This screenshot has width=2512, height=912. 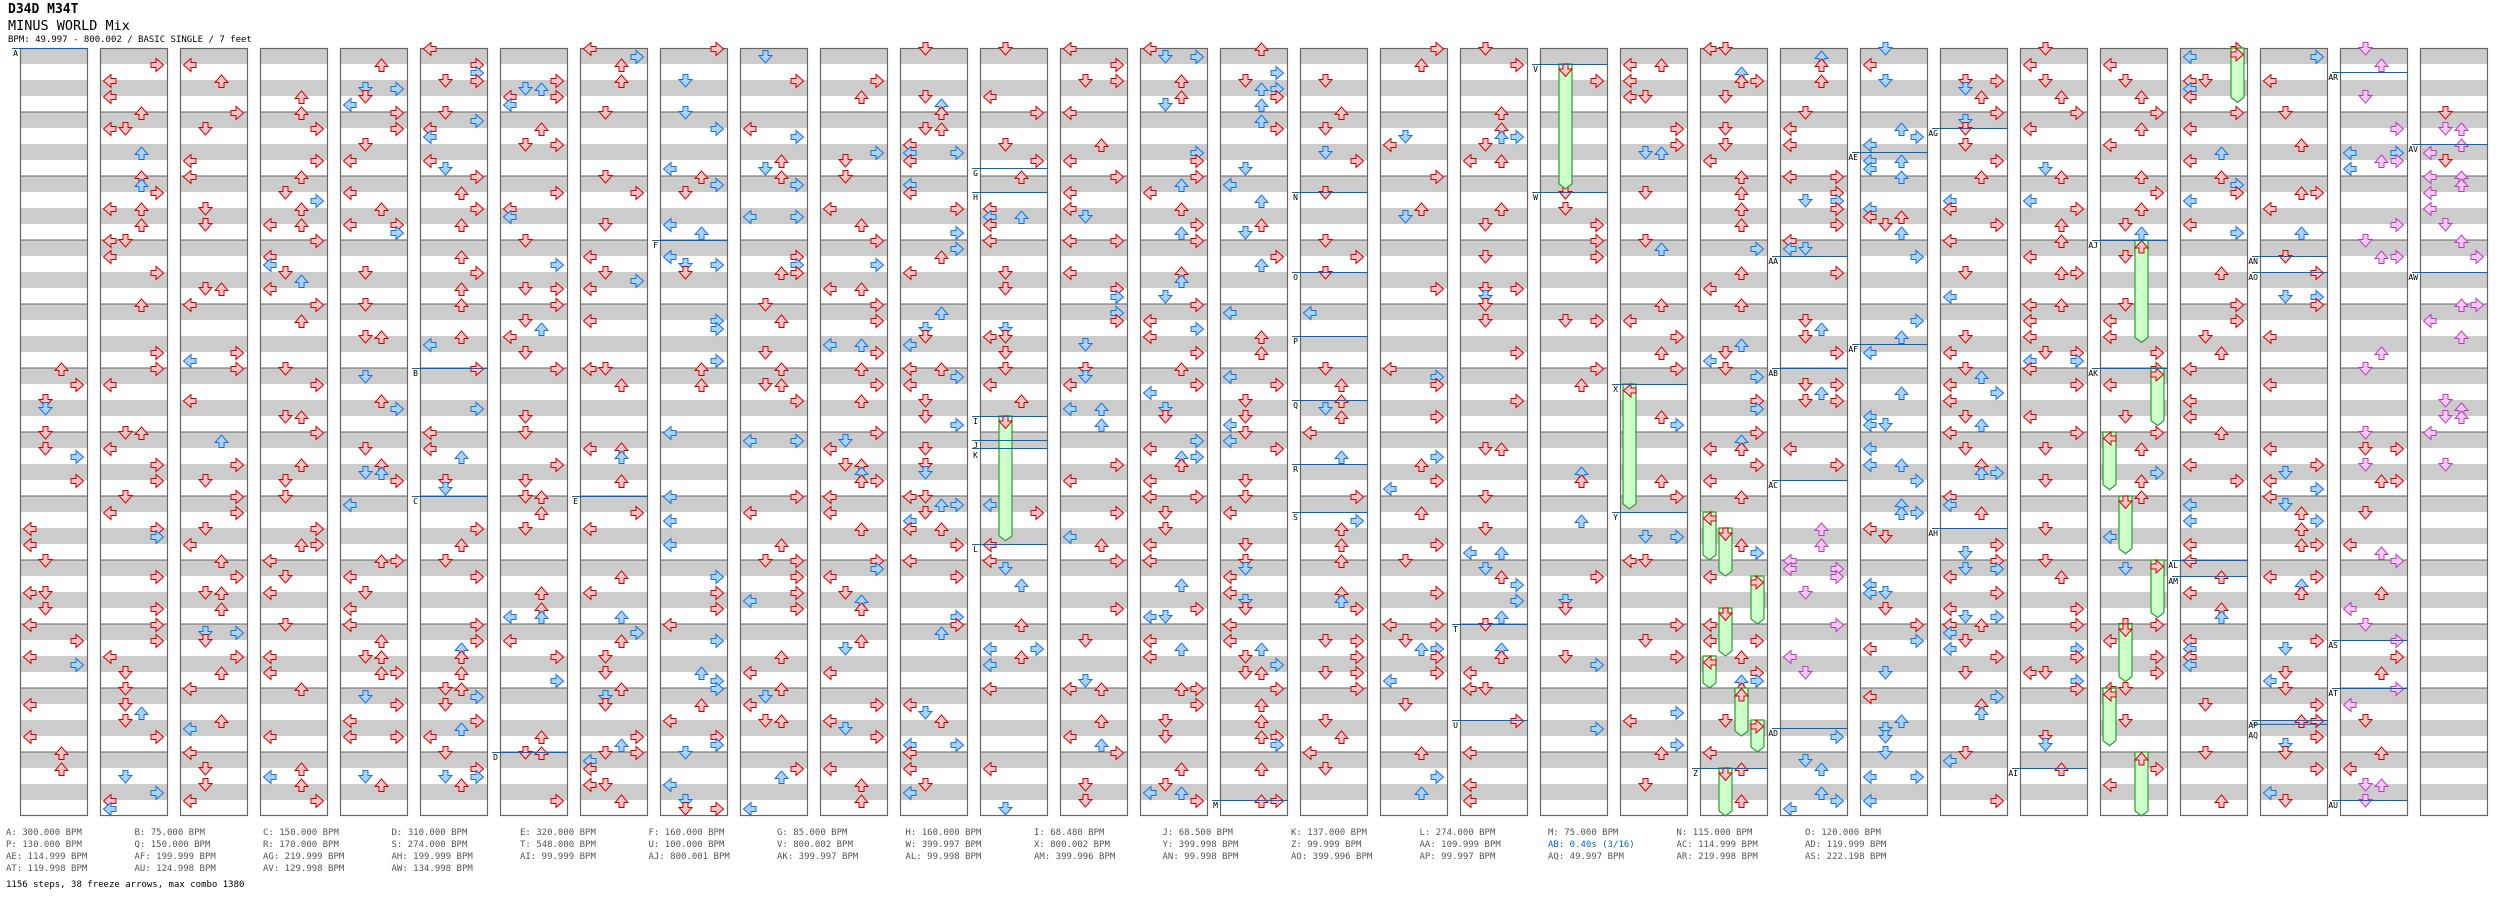 What do you see at coordinates (2368, 805) in the screenshot?
I see `bpm-marker: AU` at bounding box center [2368, 805].